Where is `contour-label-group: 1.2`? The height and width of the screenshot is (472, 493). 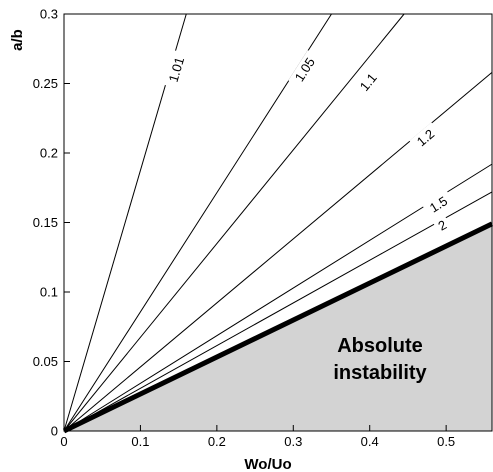
contour-label-group: 1.2 is located at coordinates (425, 137).